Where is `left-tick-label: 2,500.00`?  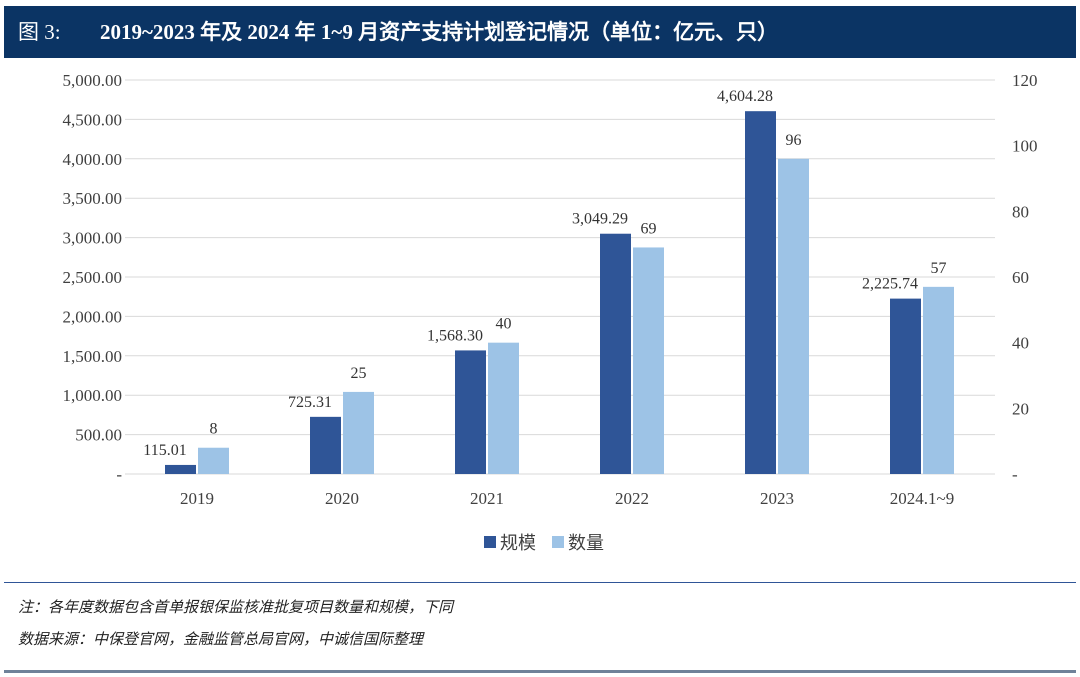 left-tick-label: 2,500.00 is located at coordinates (93, 277).